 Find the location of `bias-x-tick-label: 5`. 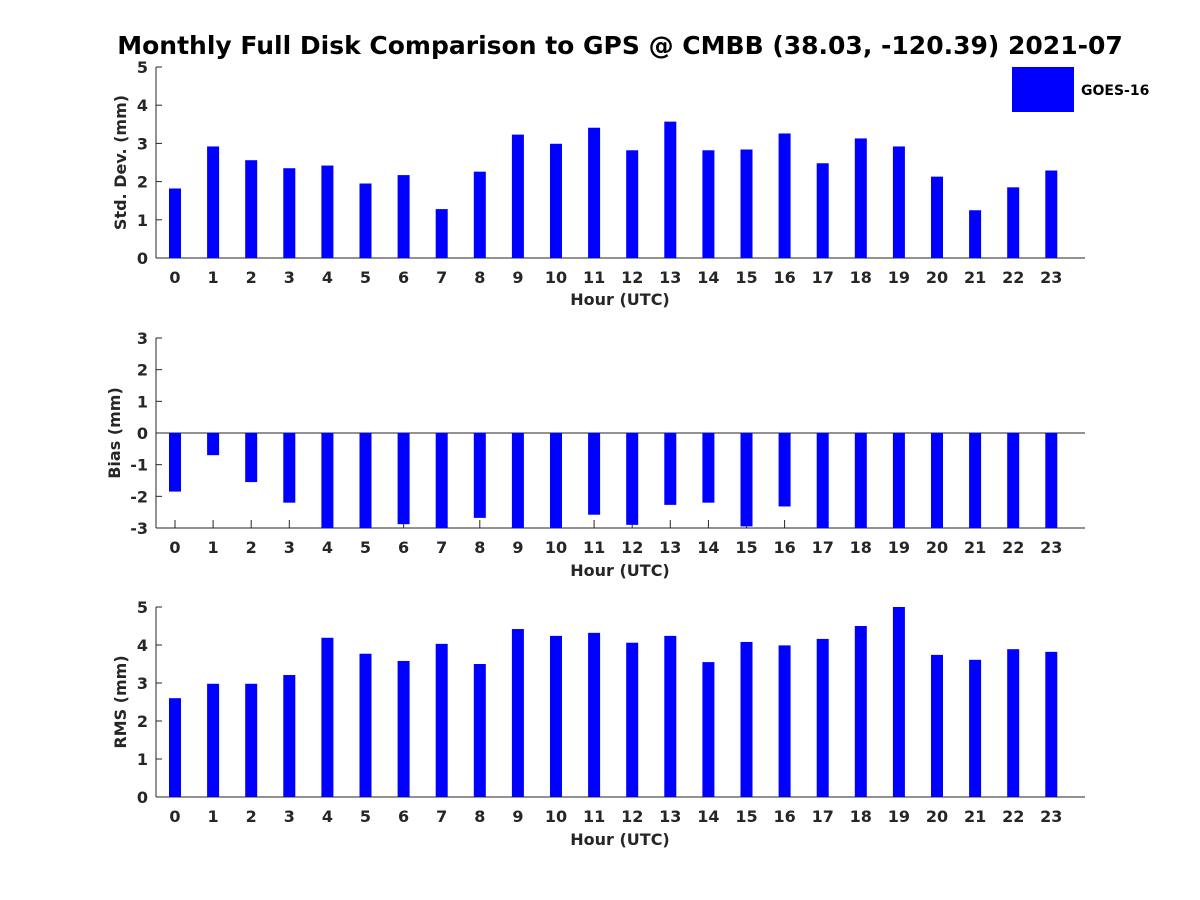

bias-x-tick-label: 5 is located at coordinates (365, 547).